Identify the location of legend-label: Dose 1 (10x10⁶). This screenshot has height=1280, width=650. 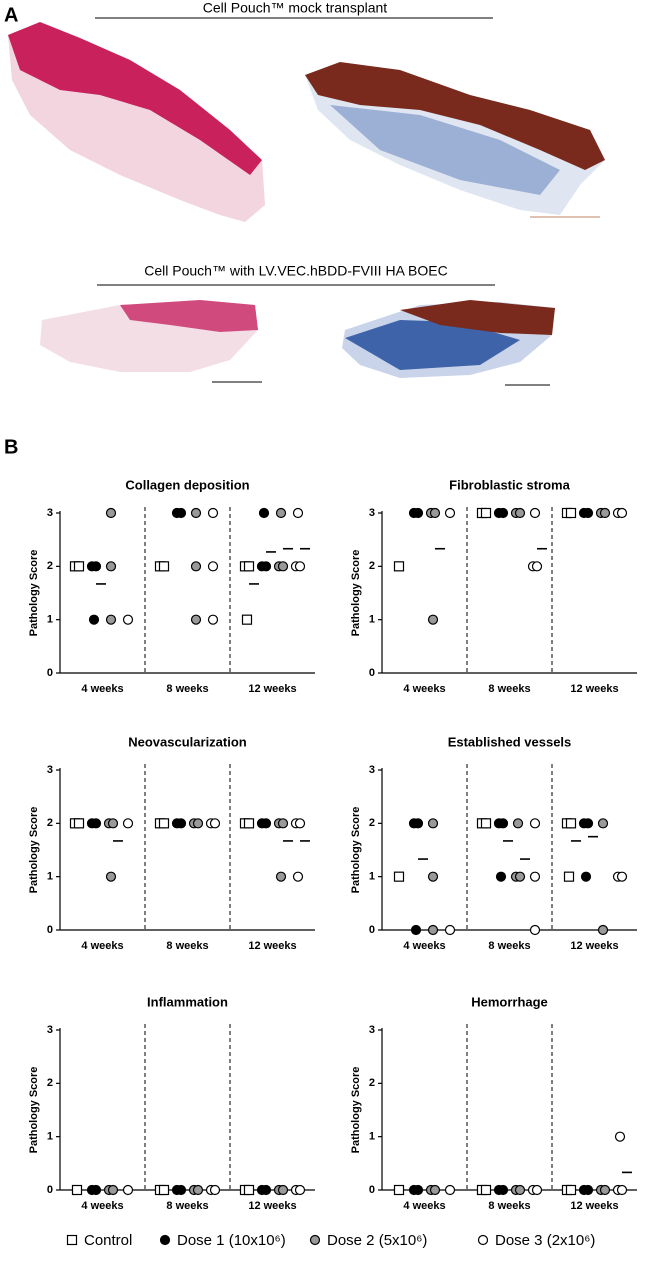
(231, 1240).